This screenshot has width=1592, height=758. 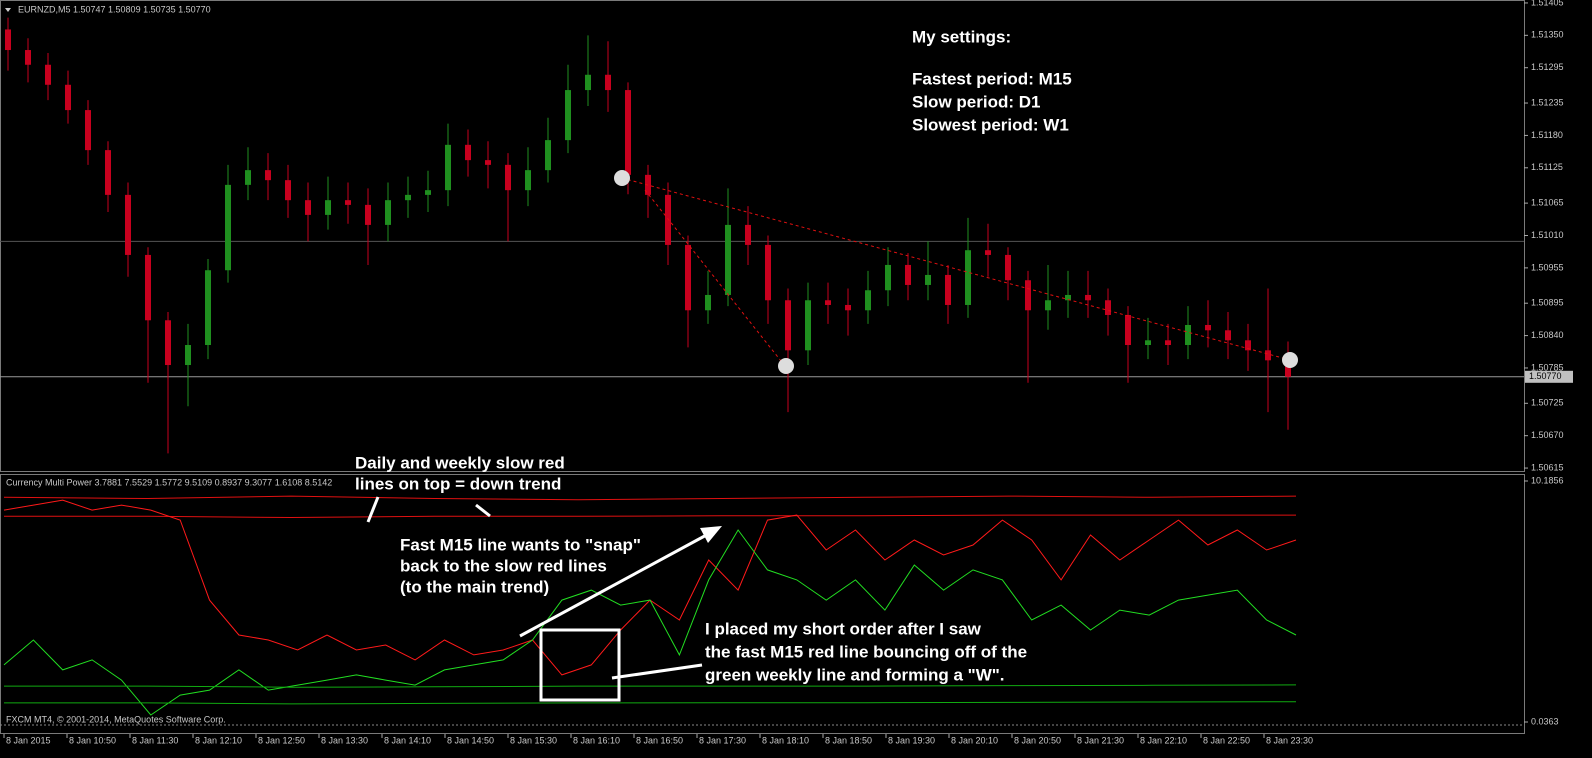 What do you see at coordinates (1547, 202) in the screenshot?
I see `y-tick-label: 1.51065` at bounding box center [1547, 202].